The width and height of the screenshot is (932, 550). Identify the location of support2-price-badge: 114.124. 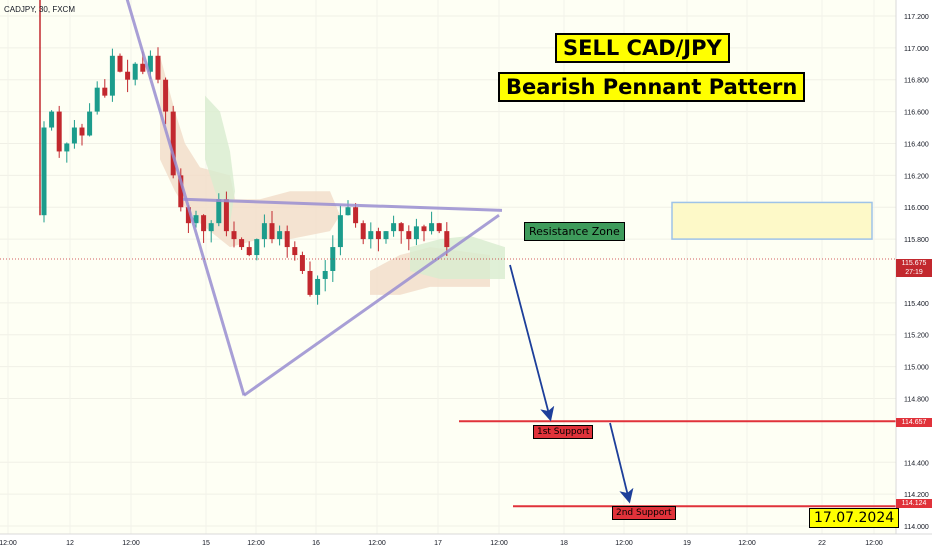
(914, 503).